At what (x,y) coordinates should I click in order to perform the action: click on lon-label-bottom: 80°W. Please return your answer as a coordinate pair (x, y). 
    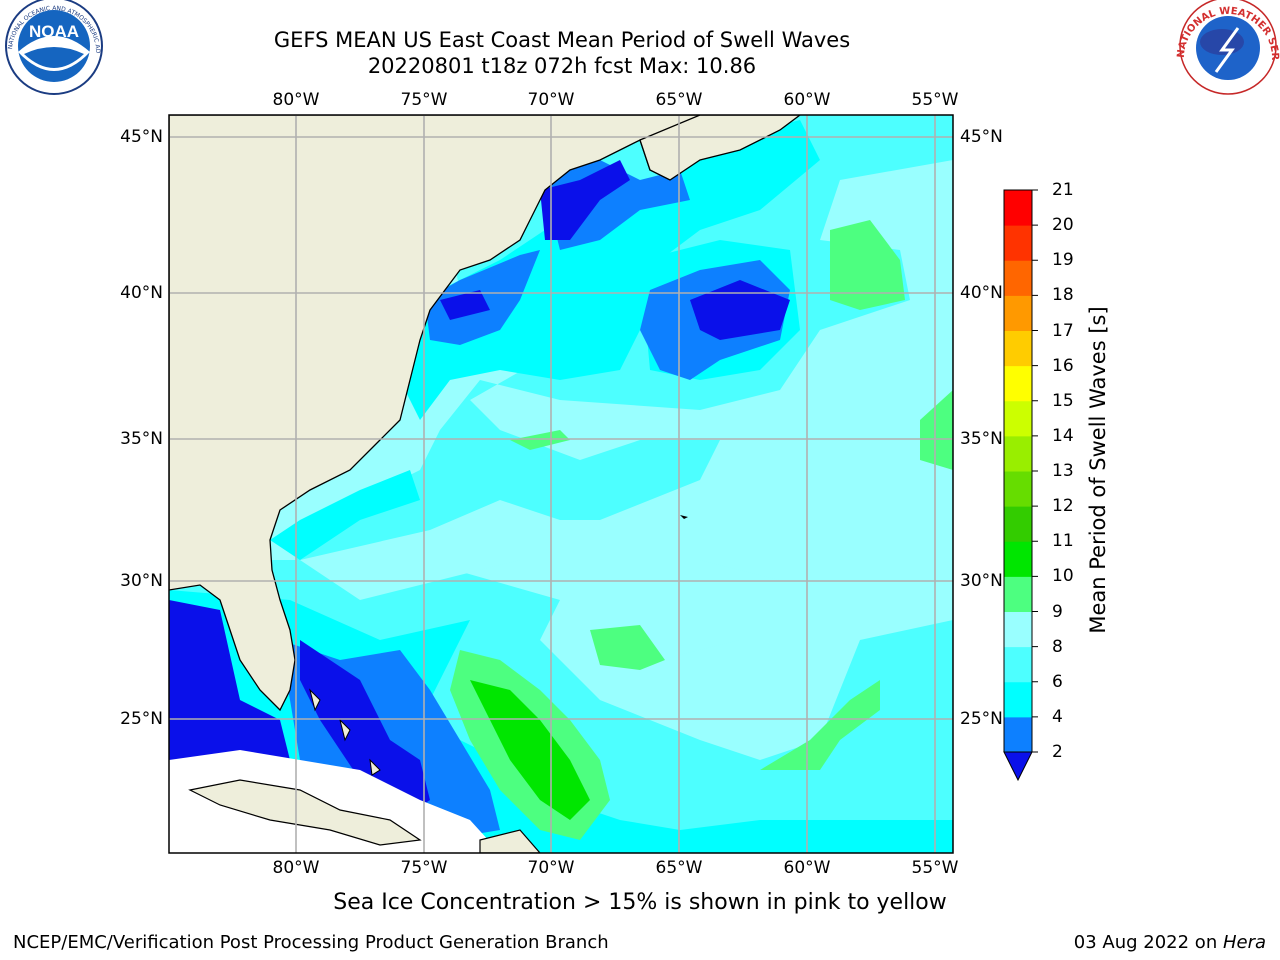
    Looking at the image, I should click on (296, 868).